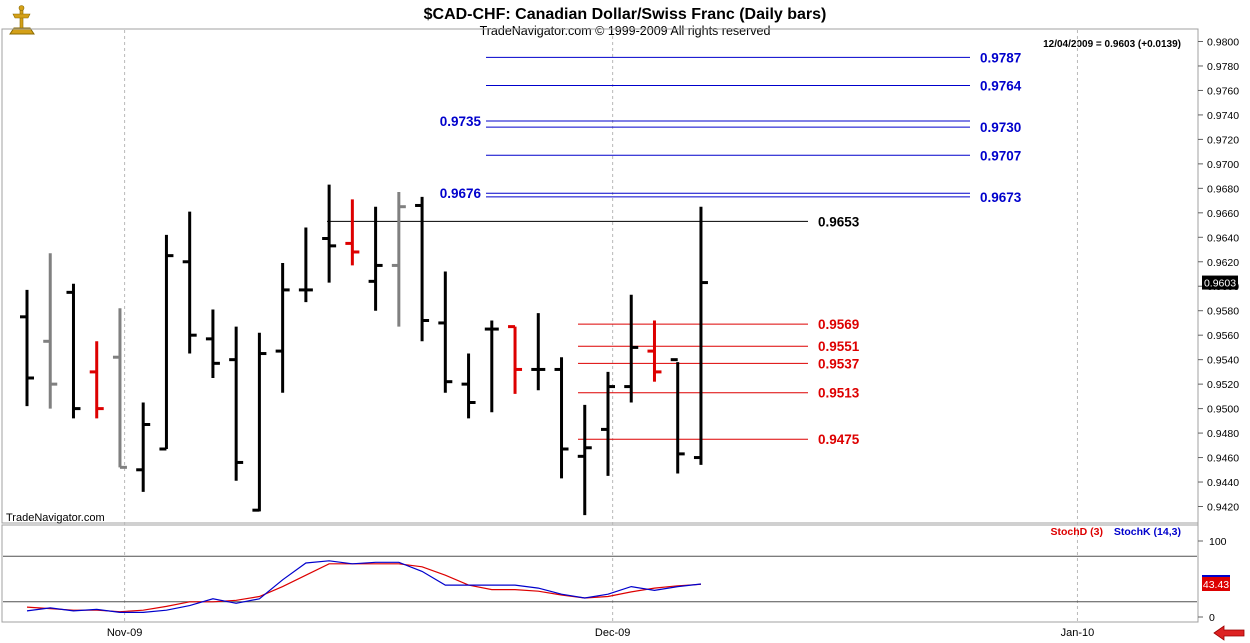 The image size is (1250, 643). Describe the element at coordinates (1223, 67) in the screenshot. I see `y-tick-label: 0.9780` at that location.